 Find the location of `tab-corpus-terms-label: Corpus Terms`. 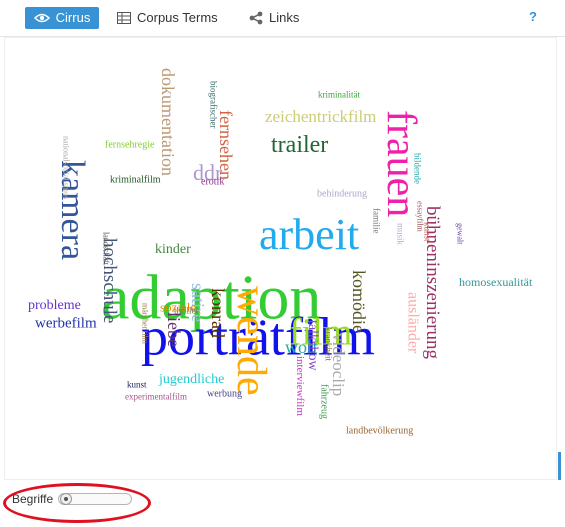

tab-corpus-terms-label: Corpus Terms is located at coordinates (177, 17).